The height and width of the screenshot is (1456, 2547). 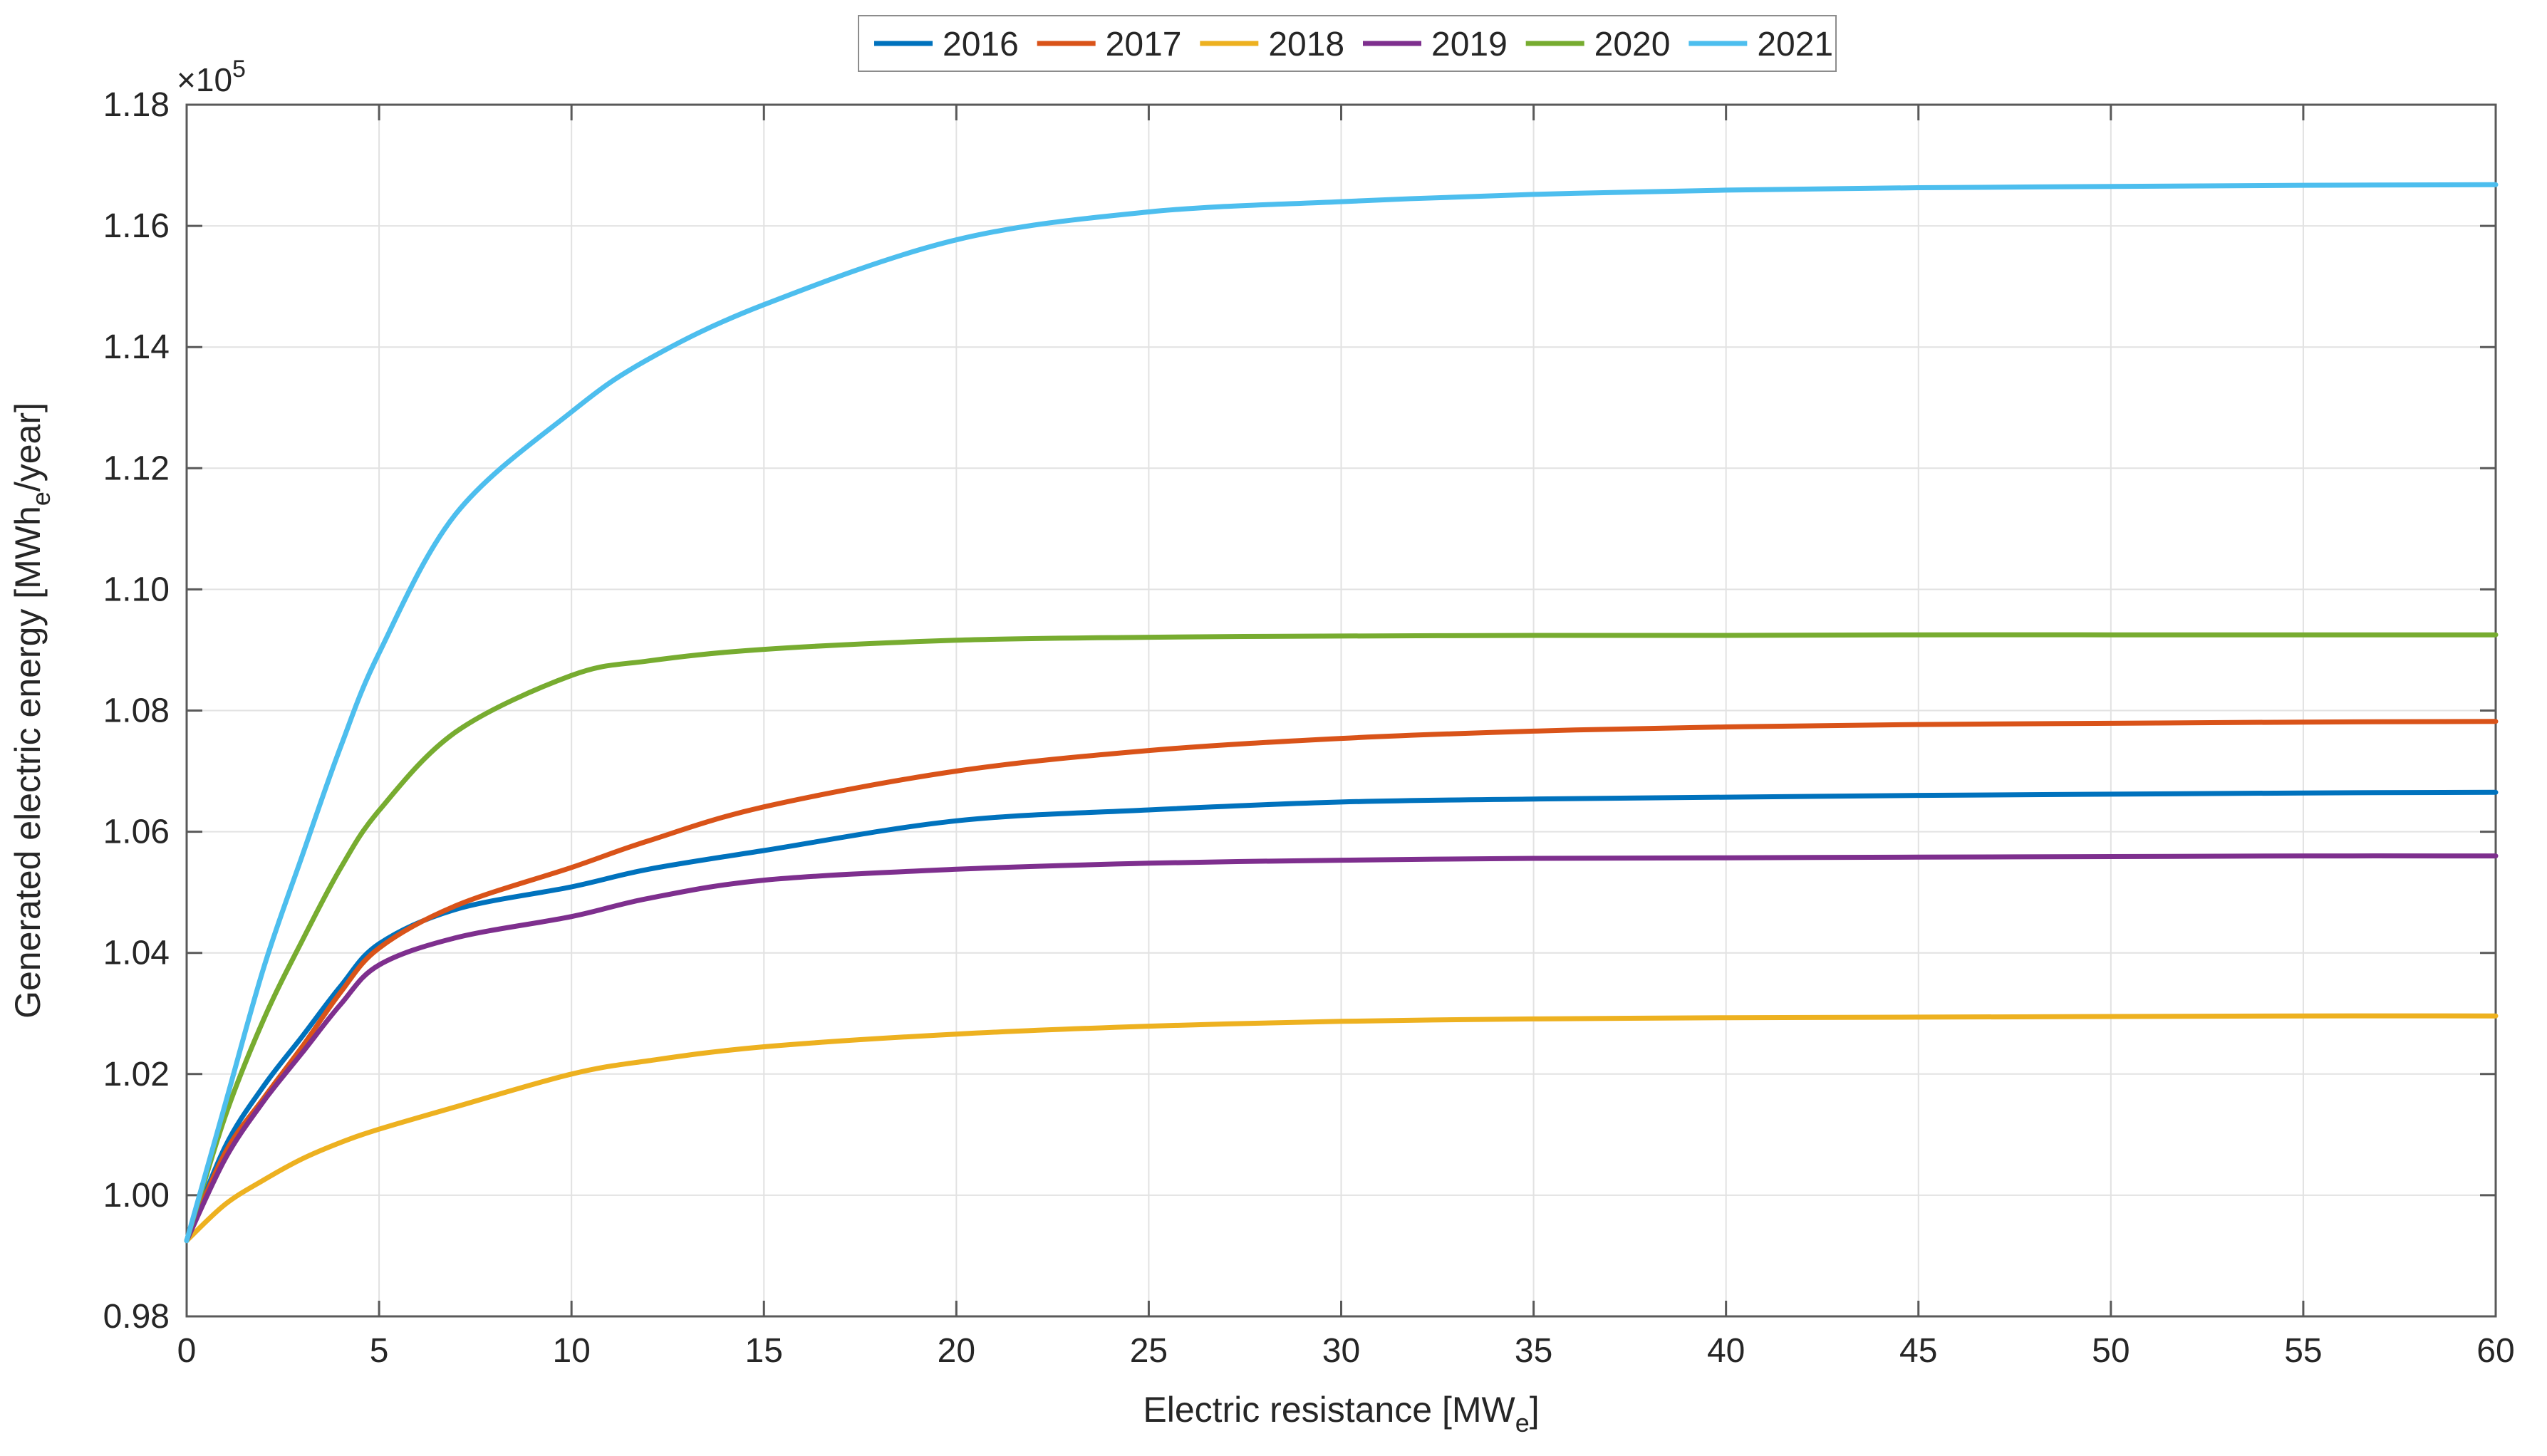 I want to click on x-tick-label: 25, so click(x=1149, y=1351).